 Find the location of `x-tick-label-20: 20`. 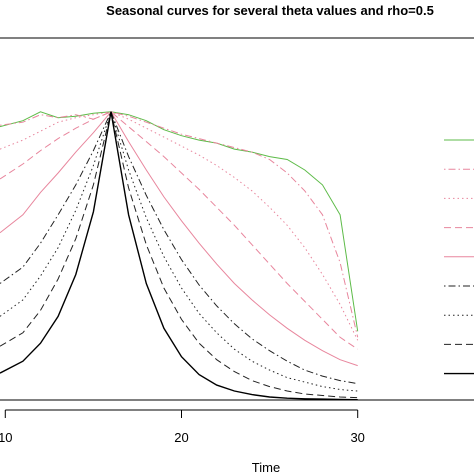

x-tick-label-20: 20 is located at coordinates (181, 437).